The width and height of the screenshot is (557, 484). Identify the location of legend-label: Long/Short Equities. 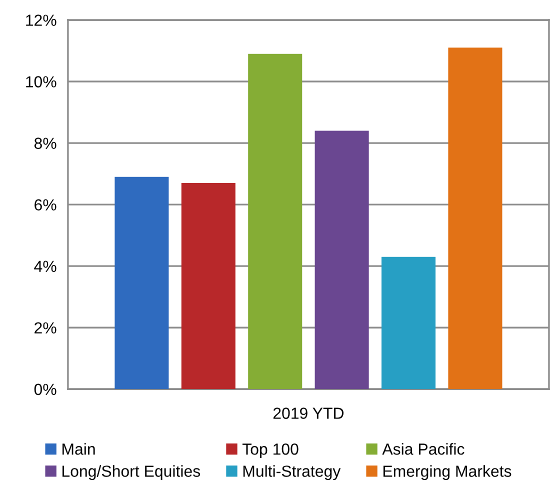
(131, 472).